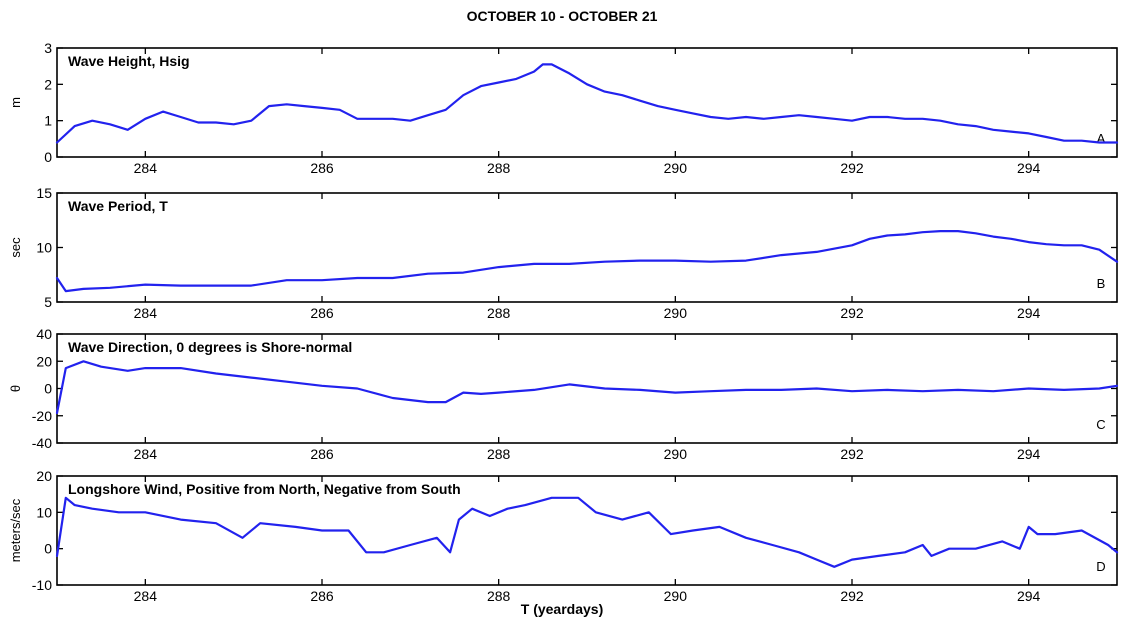 The width and height of the screenshot is (1124, 621). I want to click on panel-title: Wave Period, T, so click(118, 206).